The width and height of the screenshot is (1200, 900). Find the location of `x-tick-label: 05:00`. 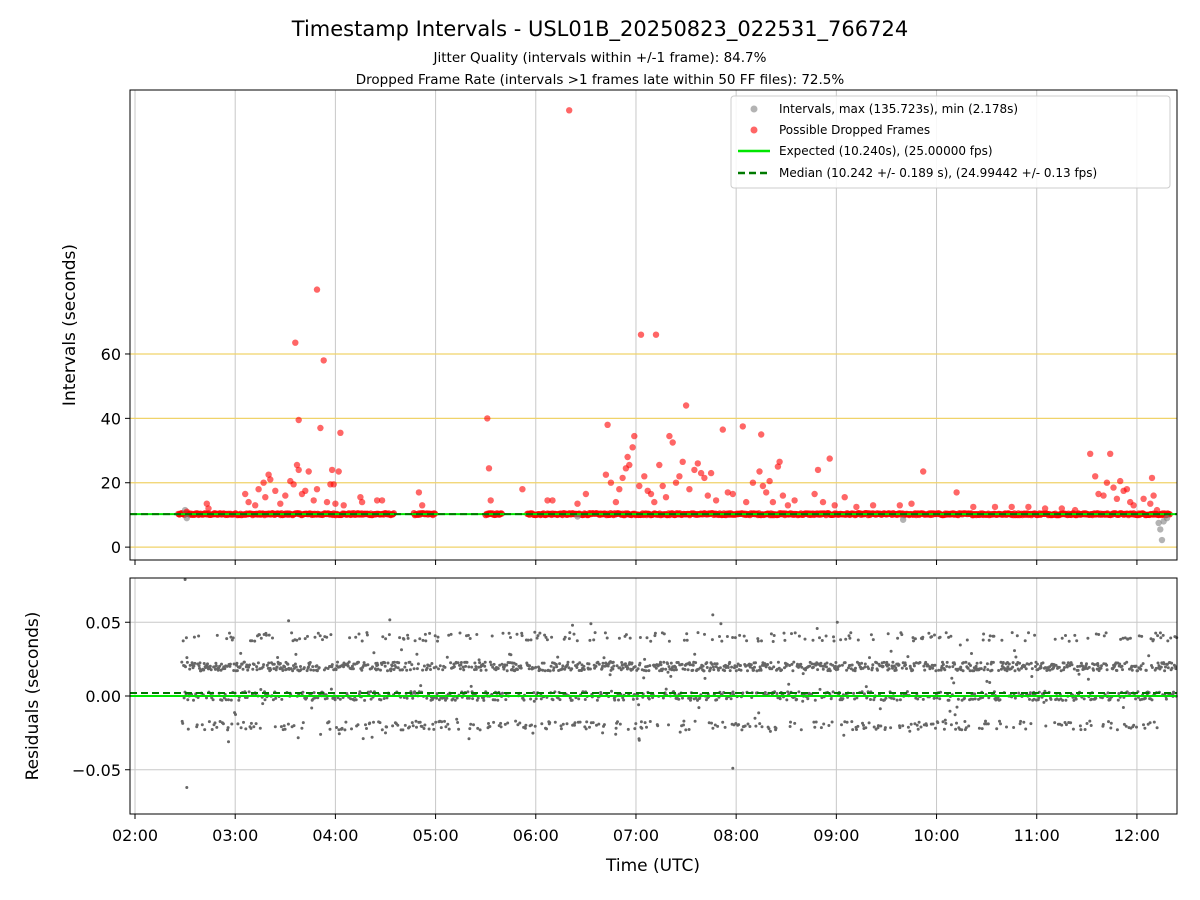

x-tick-label: 05:00 is located at coordinates (436, 835).